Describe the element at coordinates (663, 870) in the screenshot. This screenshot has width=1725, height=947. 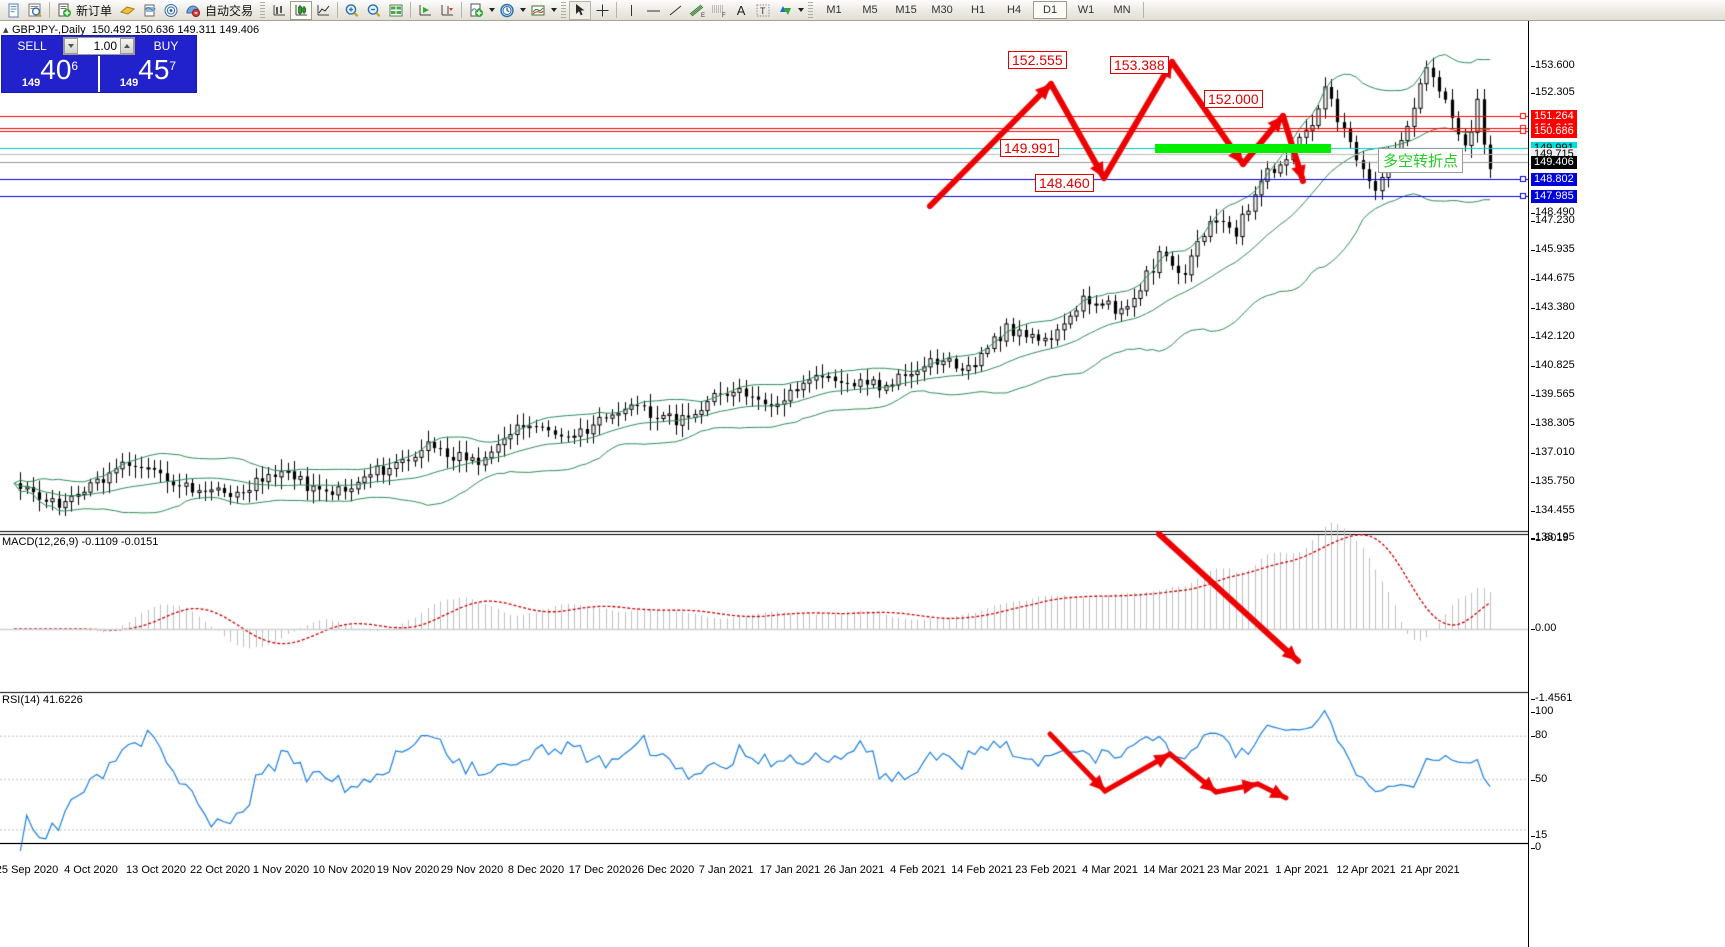
I see `date-tick: 26 Dec 2020` at that location.